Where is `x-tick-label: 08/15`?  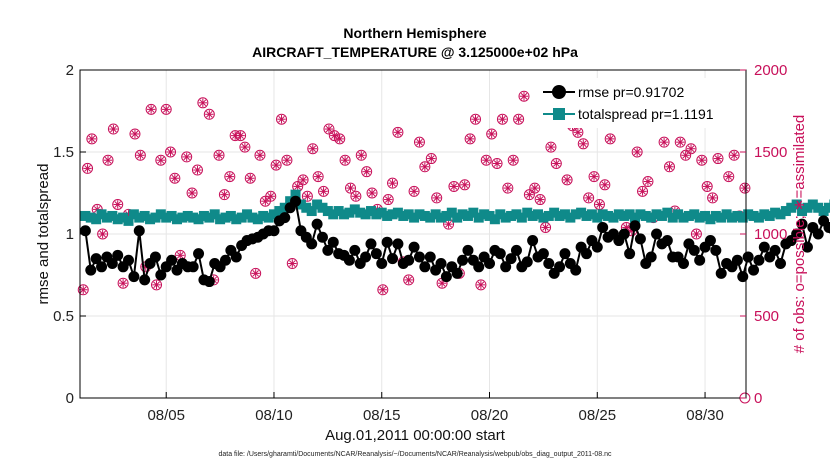
x-tick-label: 08/15 is located at coordinates (382, 415).